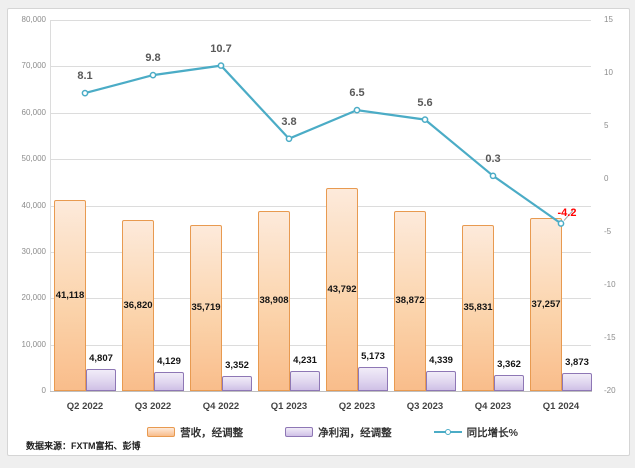 The width and height of the screenshot is (635, 468). What do you see at coordinates (161, 432) in the screenshot?
I see `revenue-swatch-icon` at bounding box center [161, 432].